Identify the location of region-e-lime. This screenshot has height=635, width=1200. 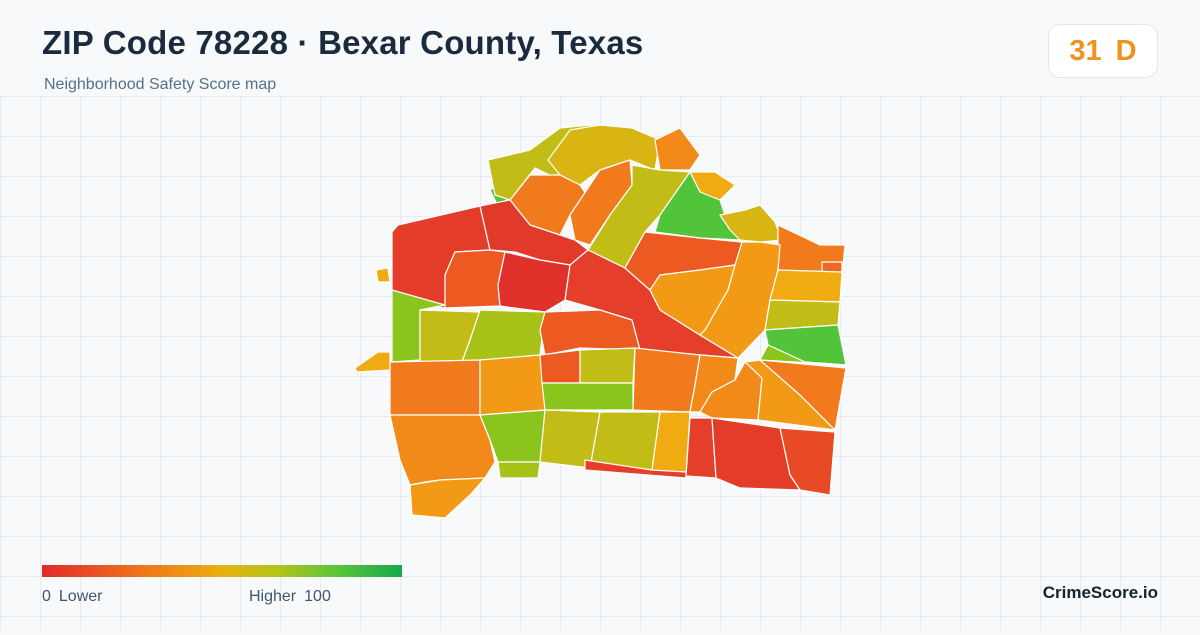
(803, 355).